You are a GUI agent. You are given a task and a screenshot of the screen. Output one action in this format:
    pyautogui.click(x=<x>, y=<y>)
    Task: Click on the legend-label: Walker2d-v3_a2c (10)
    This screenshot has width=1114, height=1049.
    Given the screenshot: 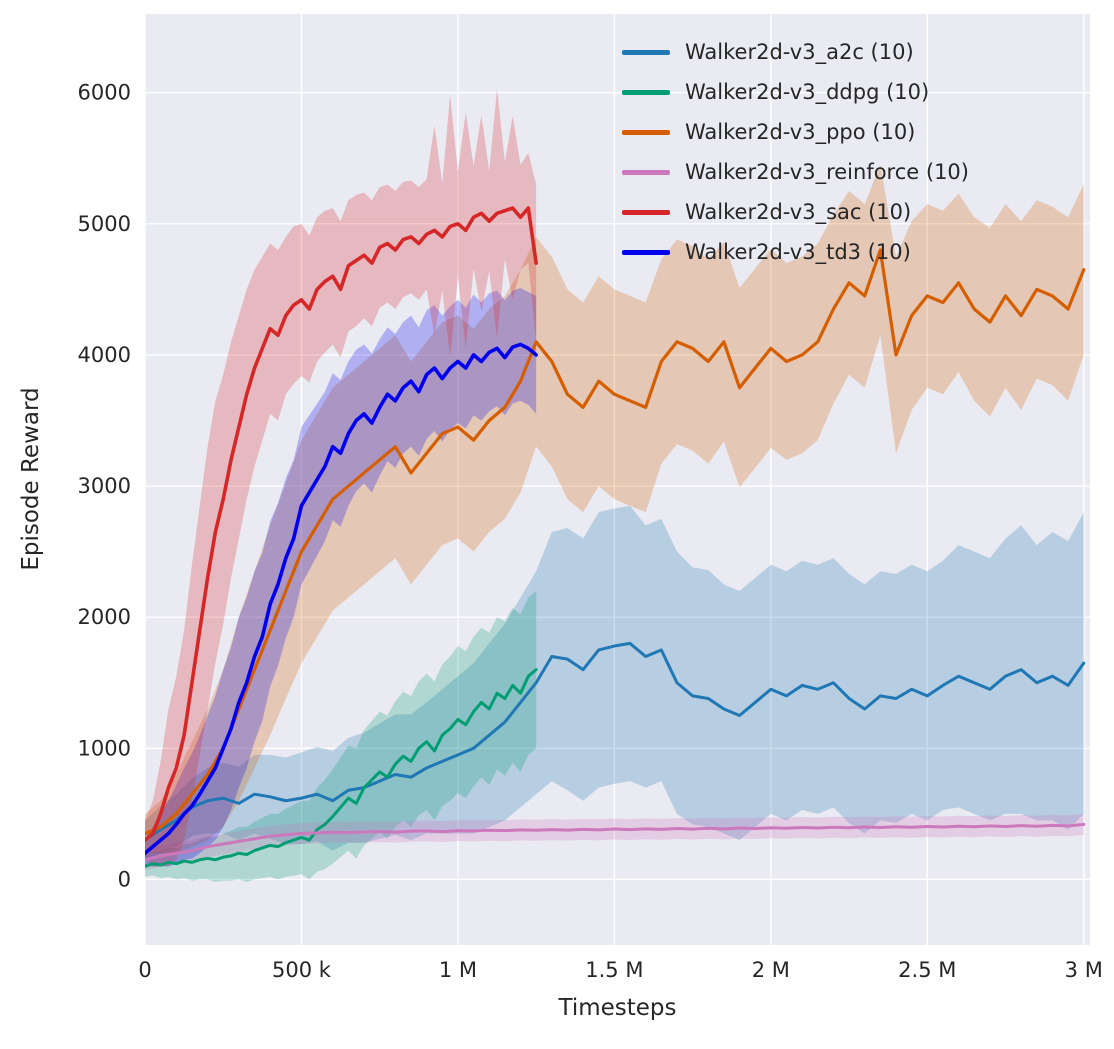 What is the action you would take?
    pyautogui.click(x=799, y=52)
    